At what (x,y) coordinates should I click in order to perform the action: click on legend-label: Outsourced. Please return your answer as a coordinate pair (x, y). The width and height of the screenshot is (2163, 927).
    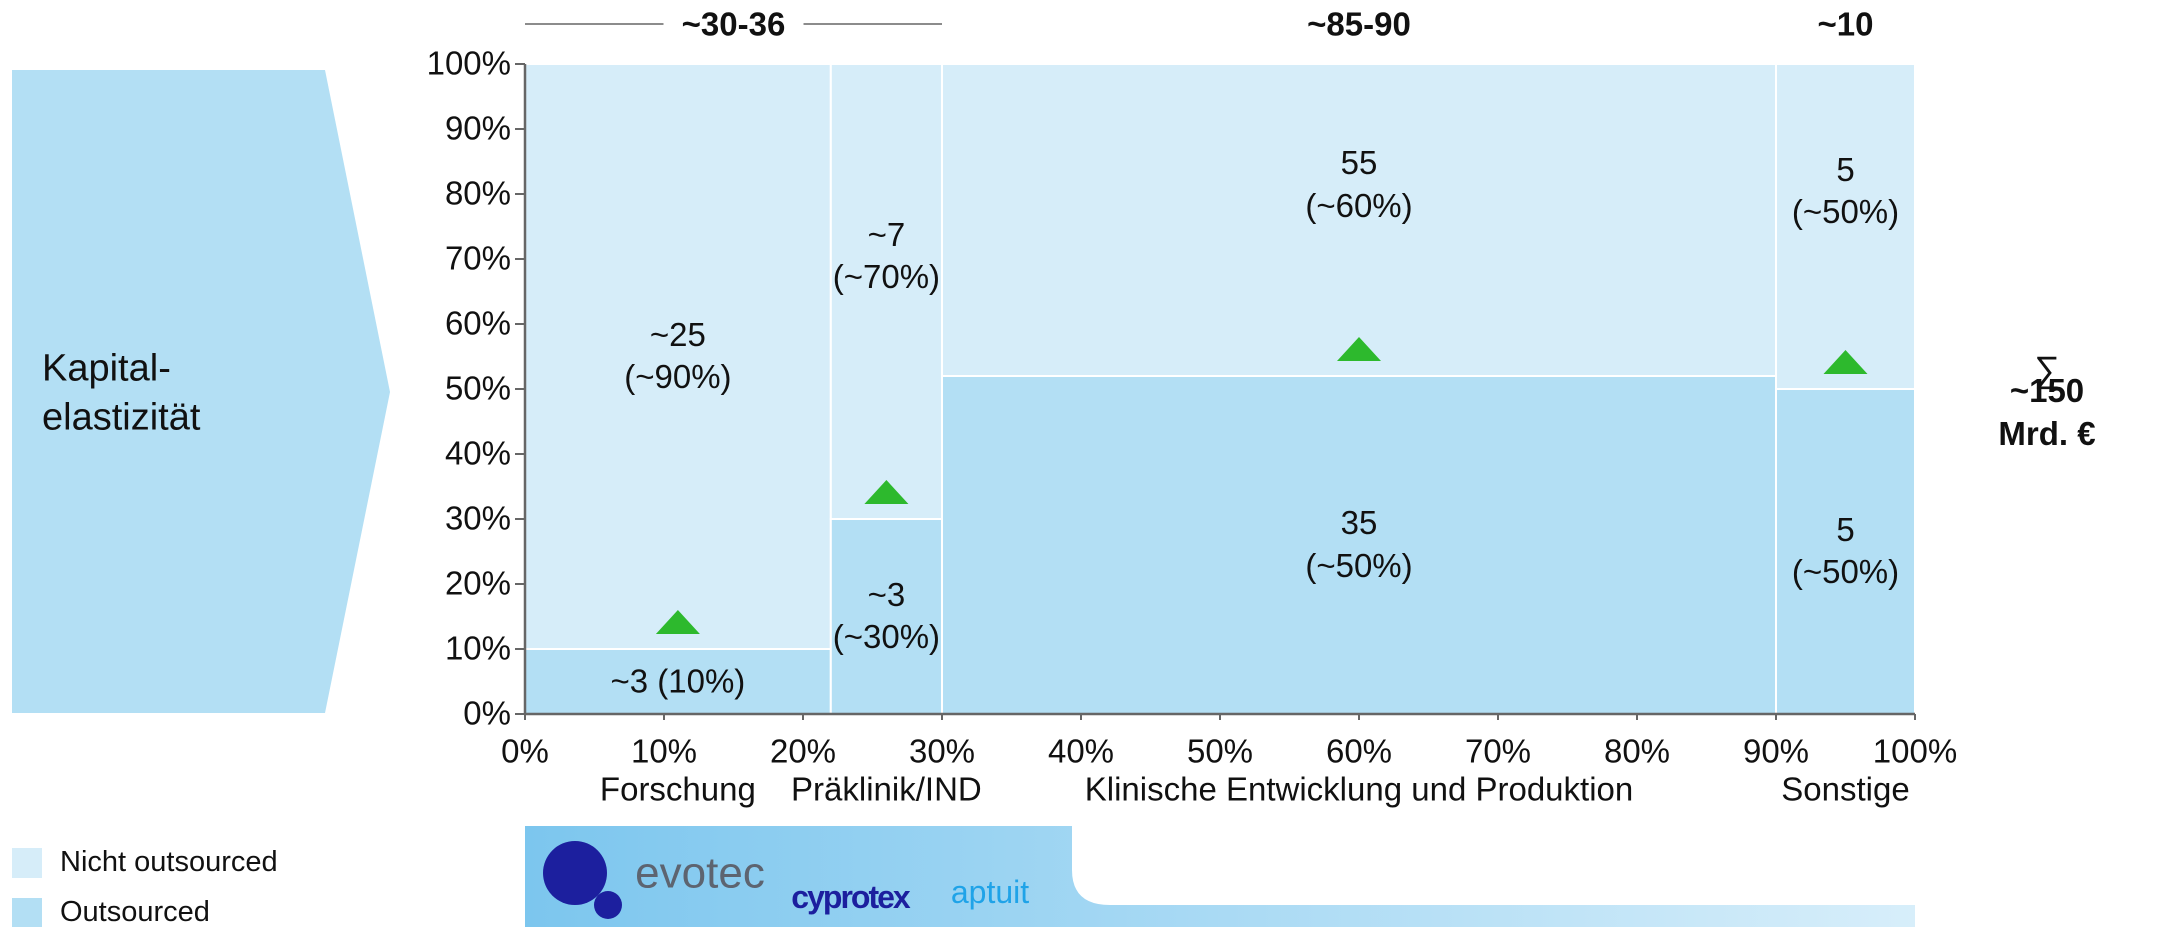
    Looking at the image, I should click on (135, 911).